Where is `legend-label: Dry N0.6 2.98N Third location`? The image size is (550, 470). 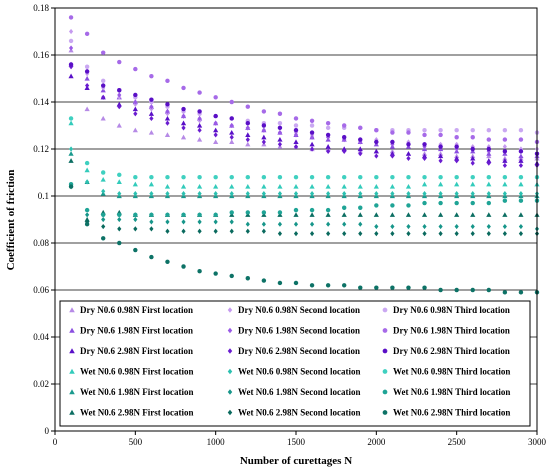 legend-label: Dry N0.6 2.98N Third location is located at coordinates (451, 351).